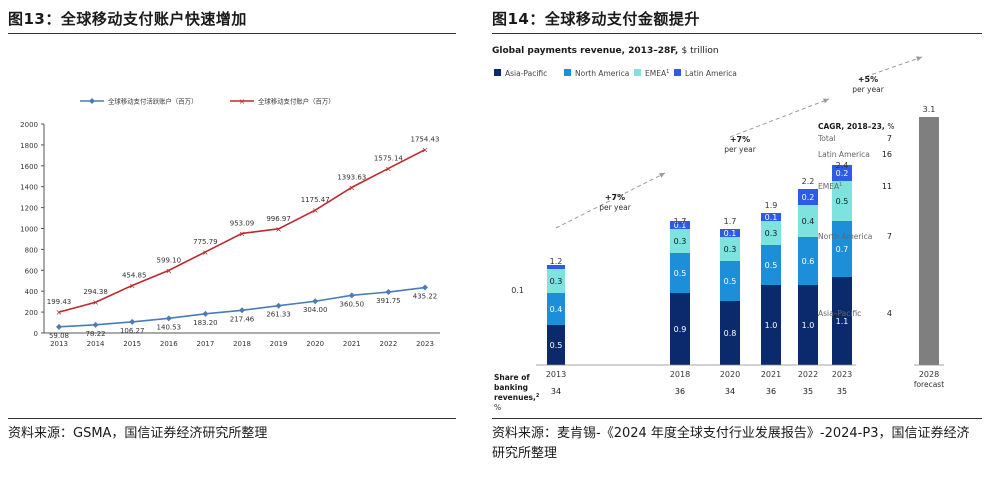  Describe the element at coordinates (352, 344) in the screenshot. I see `x-tick-label: 2021` at that location.